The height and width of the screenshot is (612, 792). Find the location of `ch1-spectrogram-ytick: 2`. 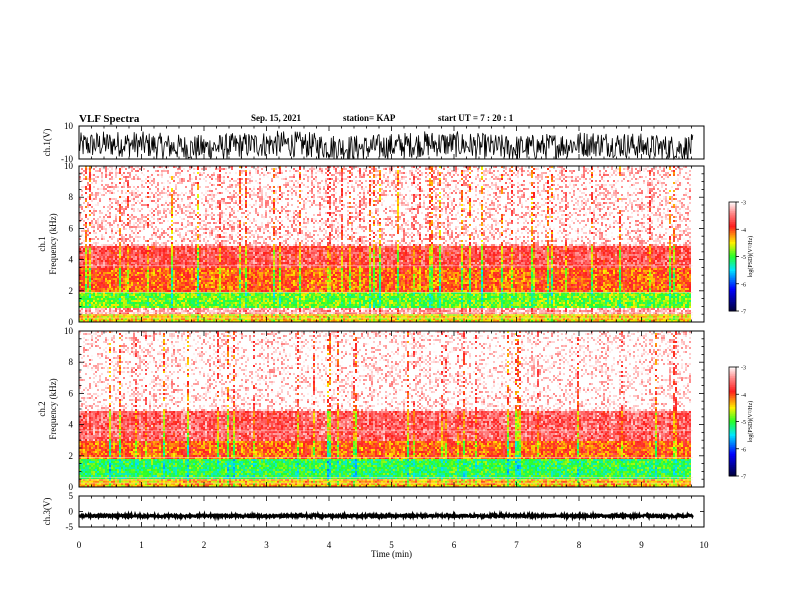

ch1-spectrogram-ytick: 2 is located at coordinates (71, 291).